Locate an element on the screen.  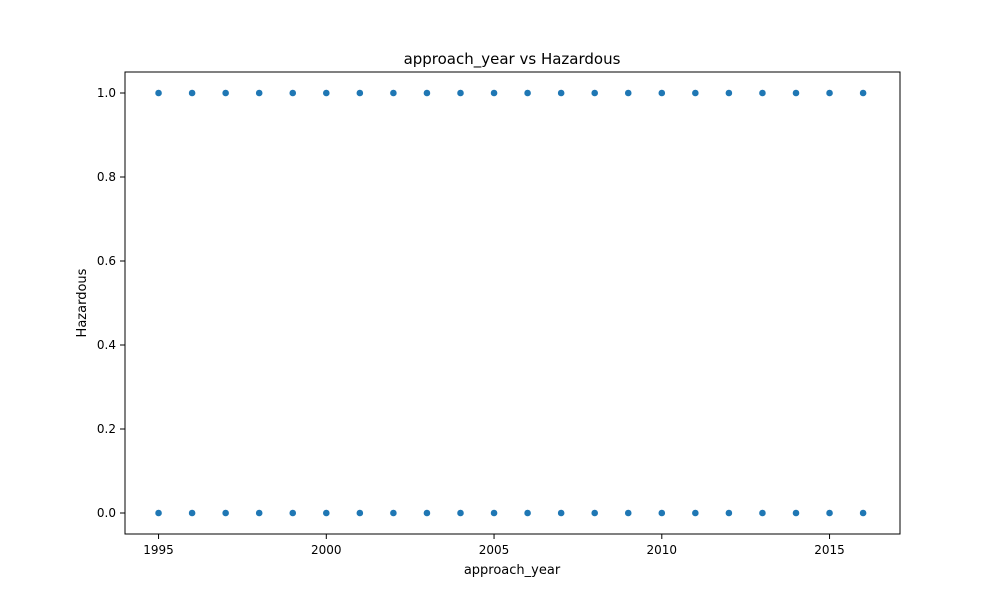
y-tick-label: 0.6 is located at coordinates (106, 261).